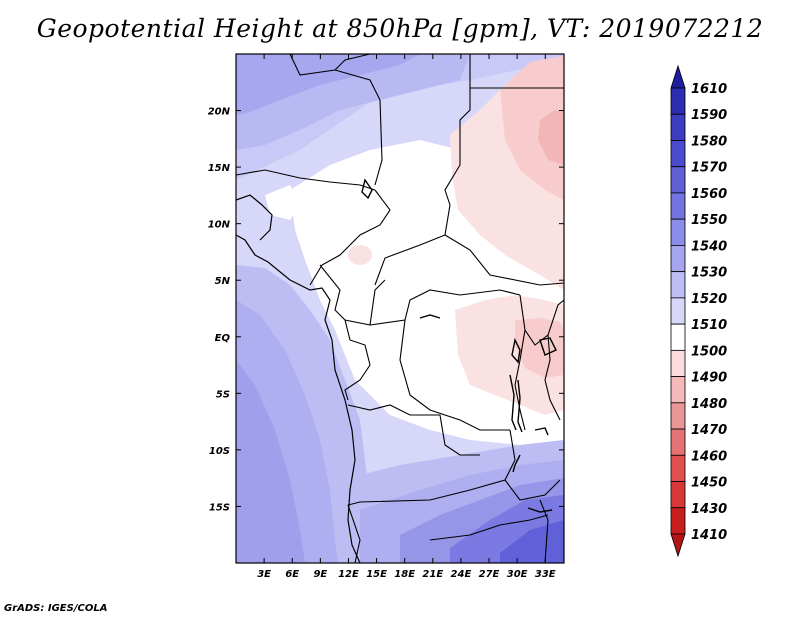 This screenshot has width=800, height=618. What do you see at coordinates (709, 351) in the screenshot?
I see `colorbar-label: 1500` at bounding box center [709, 351].